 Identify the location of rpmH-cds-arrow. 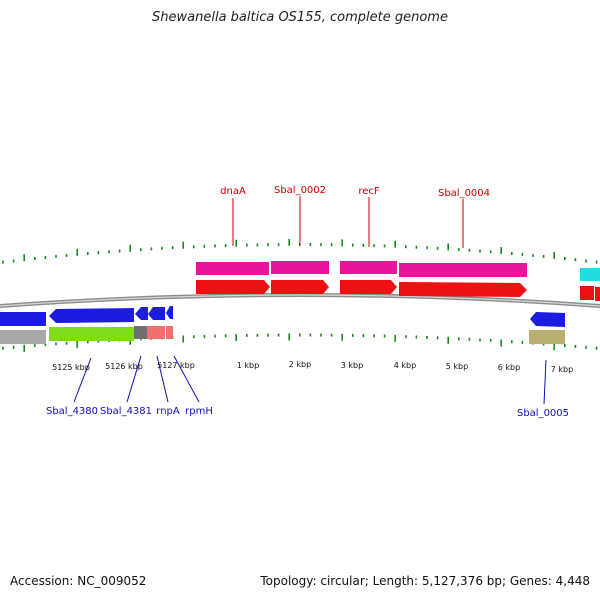
(169, 312).